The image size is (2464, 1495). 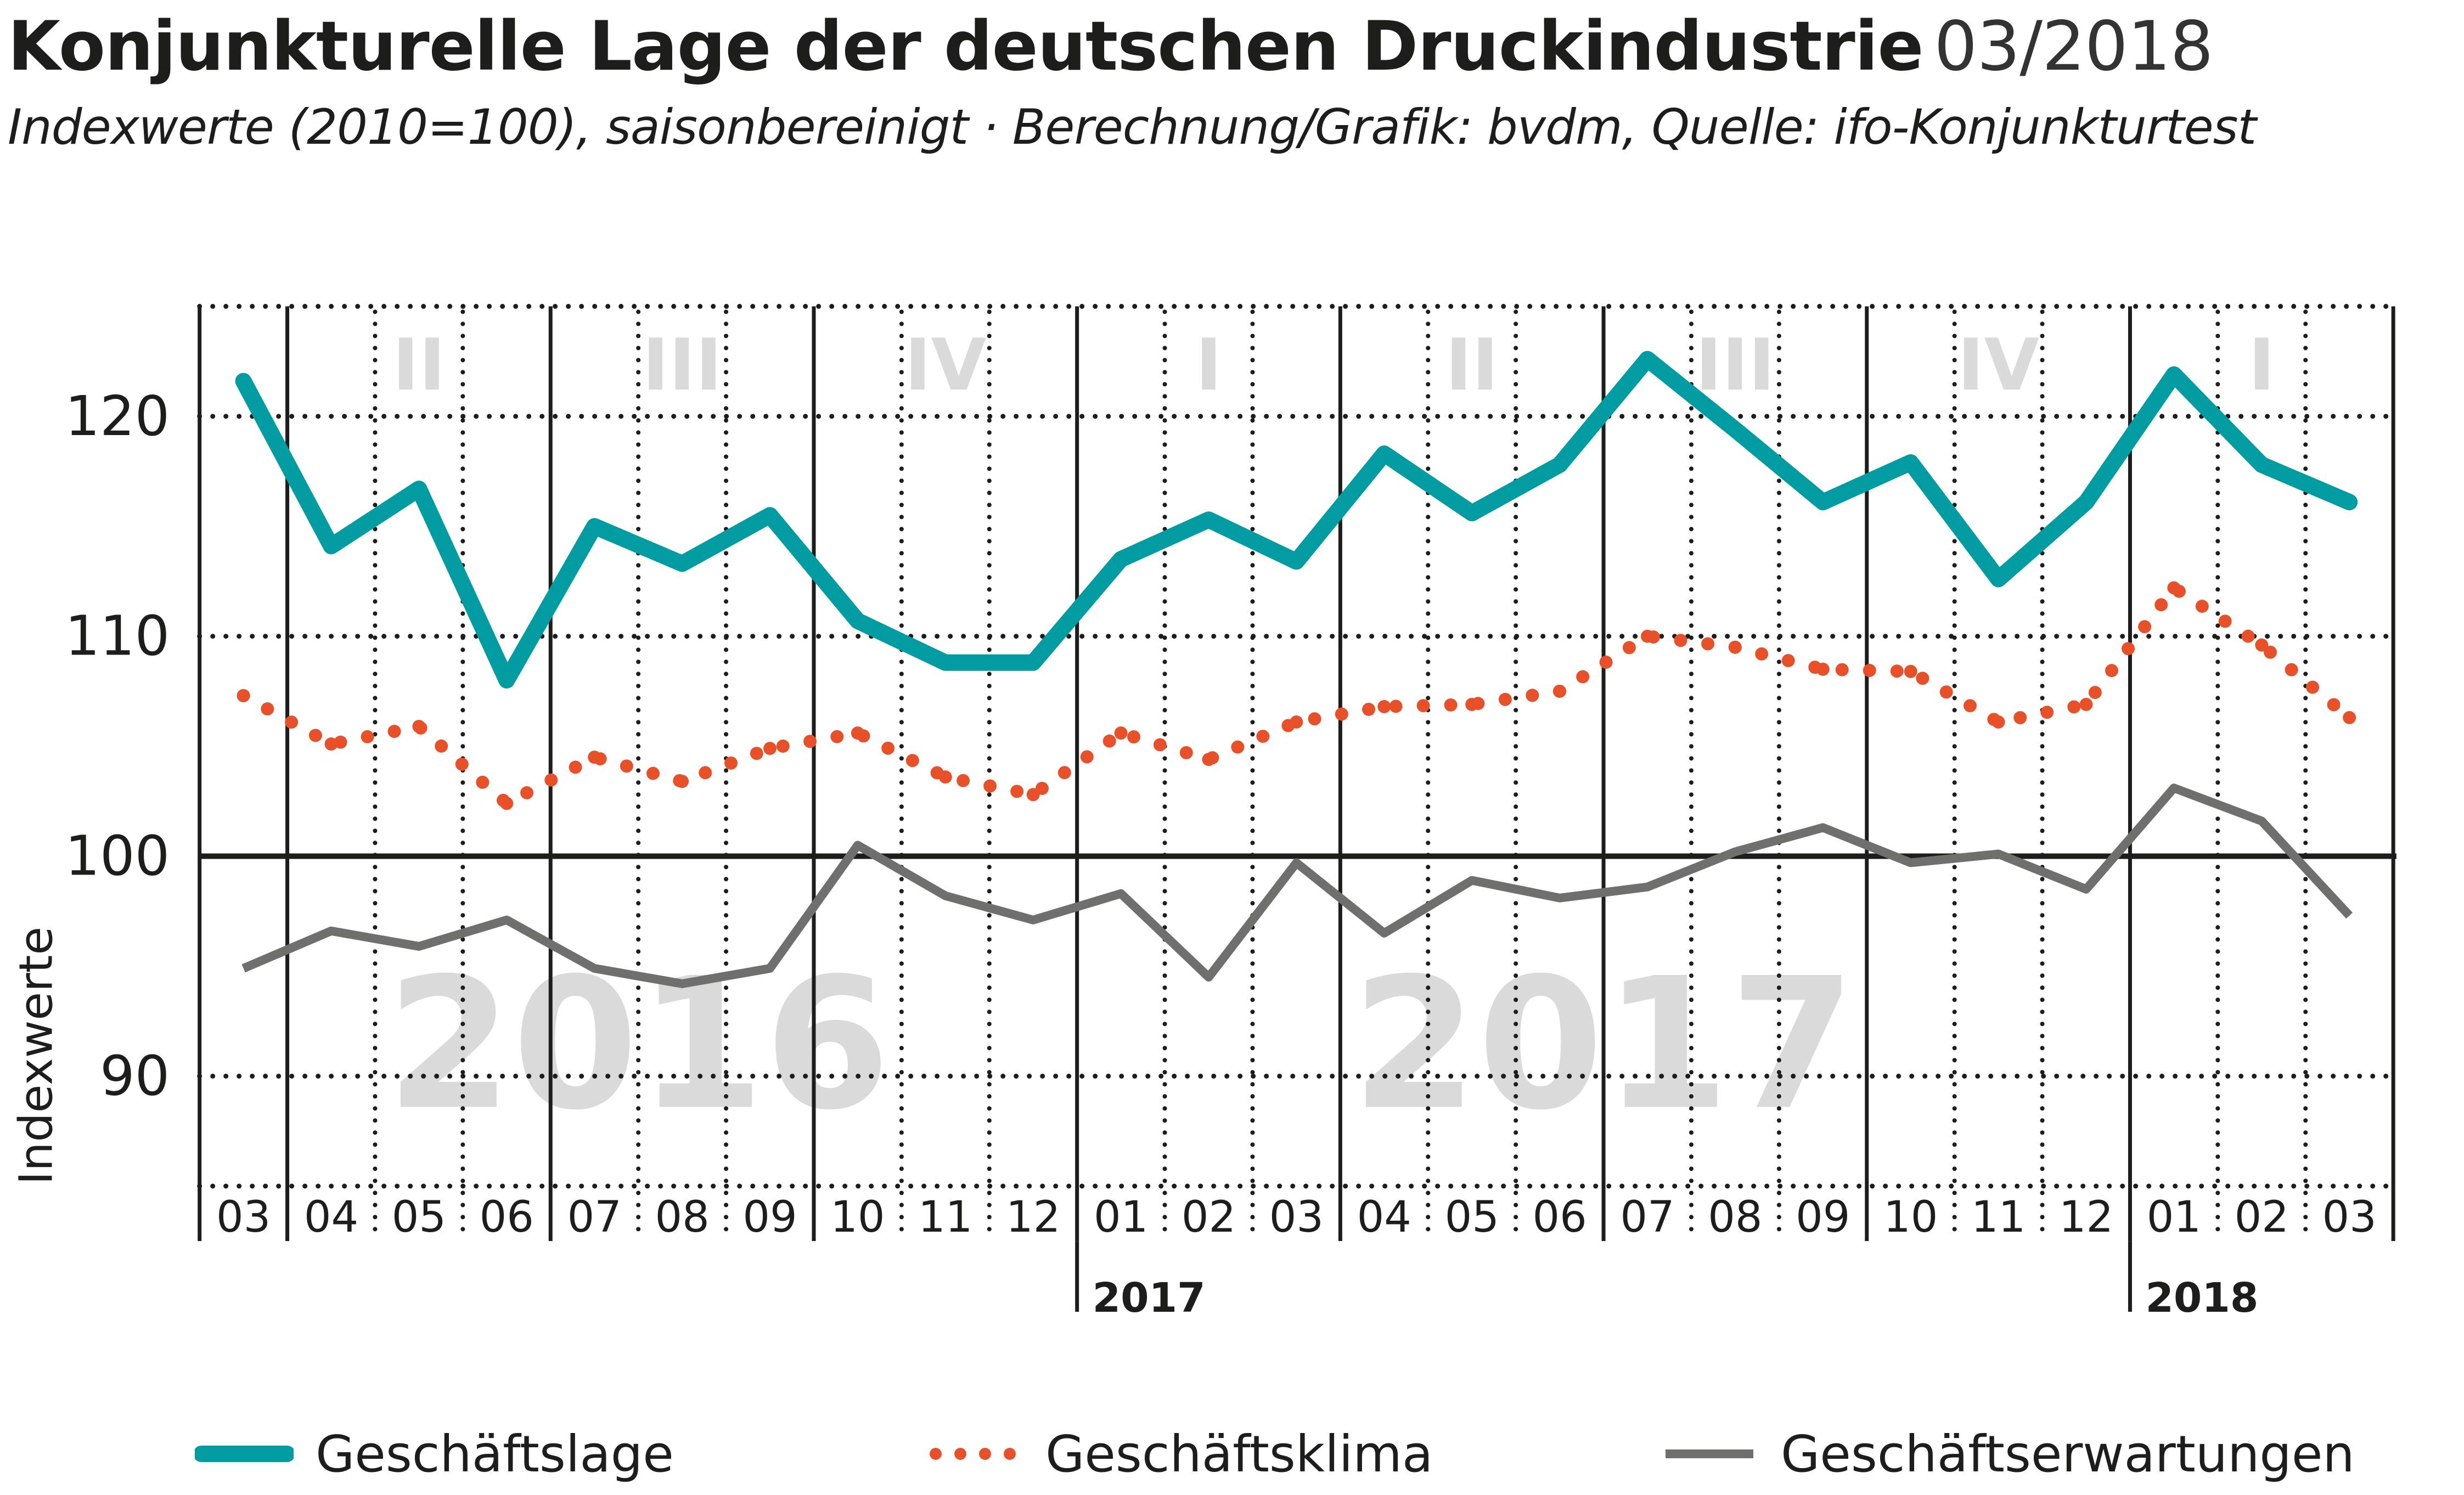 What do you see at coordinates (245, 1454) in the screenshot?
I see `thick-teal-line-icon` at bounding box center [245, 1454].